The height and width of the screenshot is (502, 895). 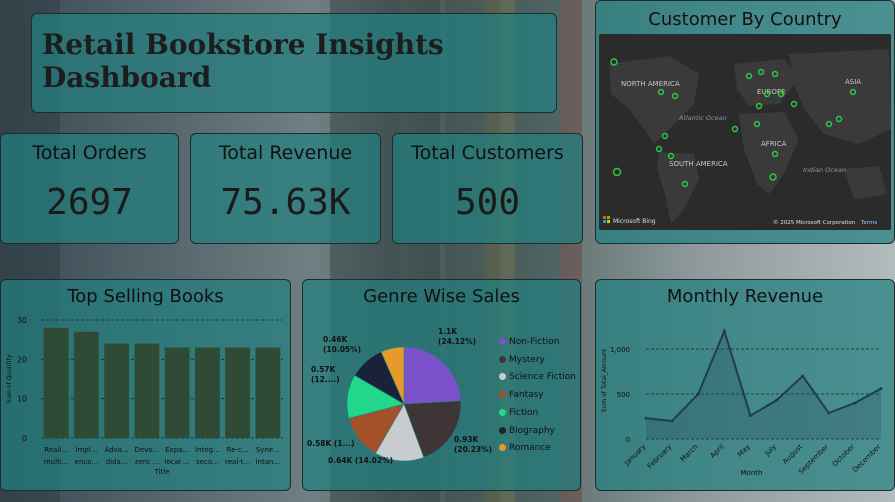 What do you see at coordinates (717, 451) in the screenshot?
I see `line-xtick-label: April` at bounding box center [717, 451].